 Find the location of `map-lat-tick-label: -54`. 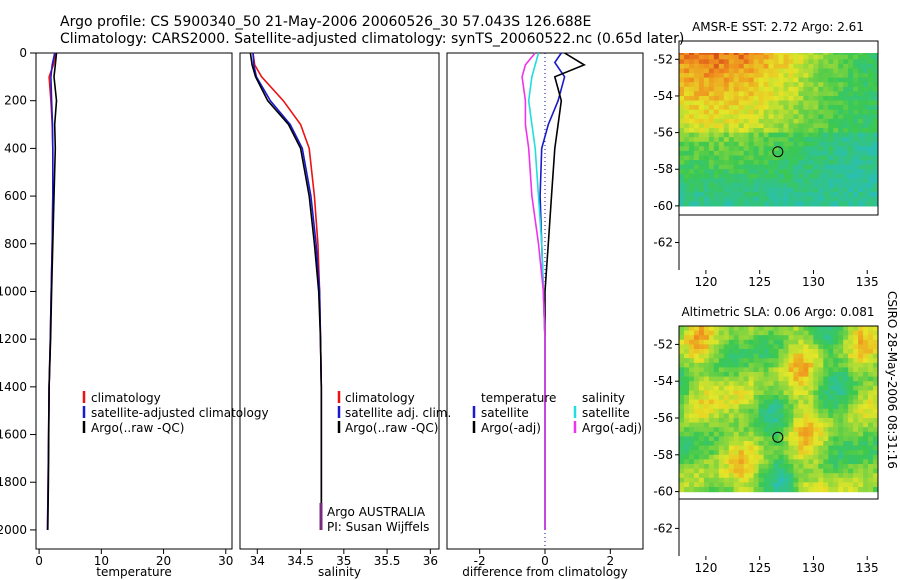

map-lat-tick-label: -54 is located at coordinates (663, 381).